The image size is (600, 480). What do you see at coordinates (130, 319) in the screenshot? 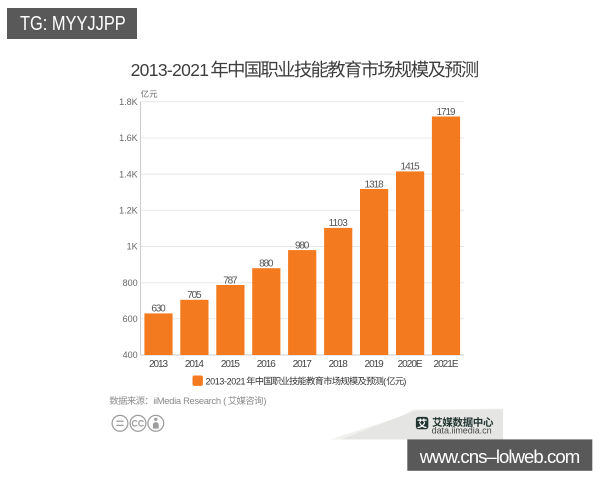
I see `svg-text: 600` at bounding box center [130, 319].